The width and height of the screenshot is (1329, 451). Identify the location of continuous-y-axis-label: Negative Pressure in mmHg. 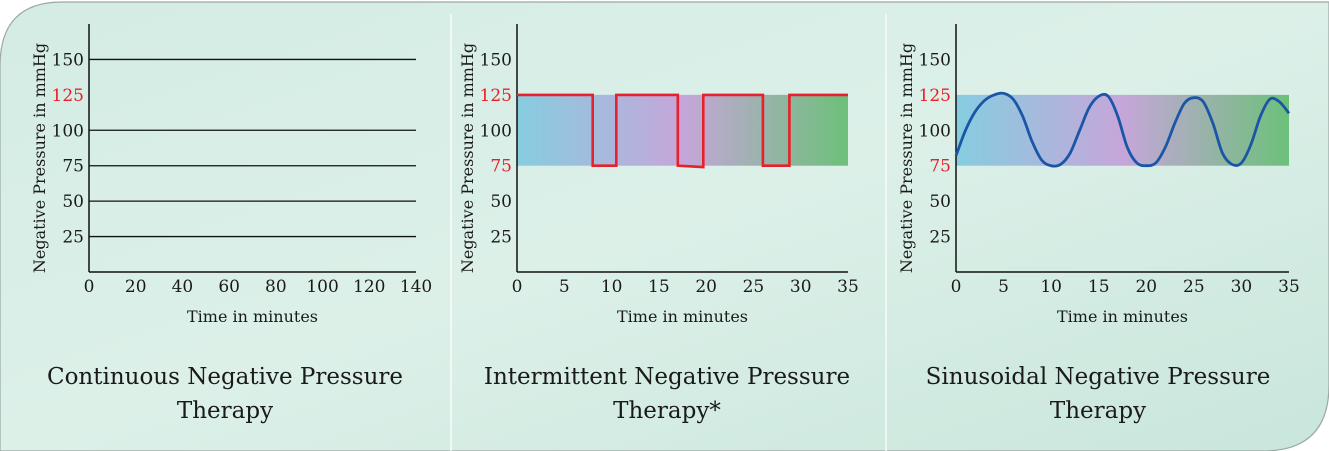
(39, 158).